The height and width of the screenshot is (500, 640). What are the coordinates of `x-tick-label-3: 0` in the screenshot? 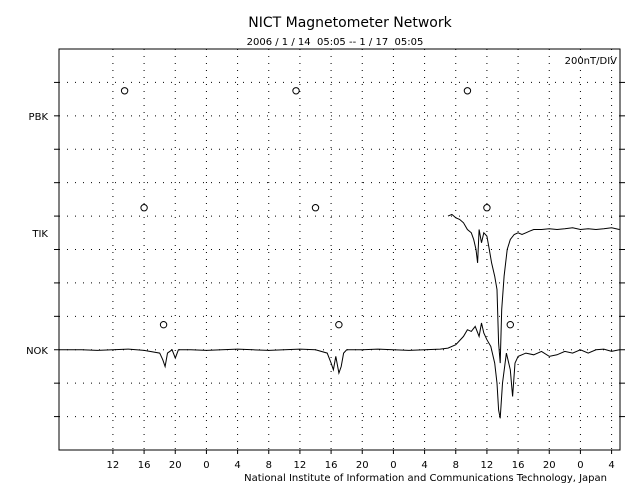 It's located at (206, 465).